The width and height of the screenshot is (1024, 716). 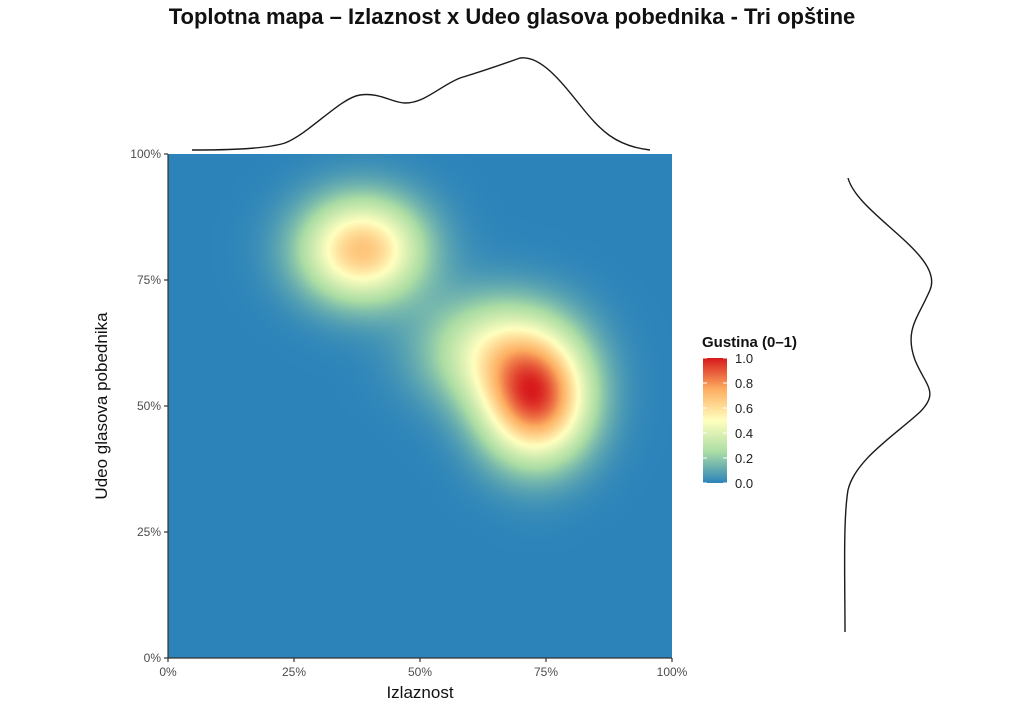 What do you see at coordinates (168, 672) in the screenshot?
I see `x-tick-label: 0%` at bounding box center [168, 672].